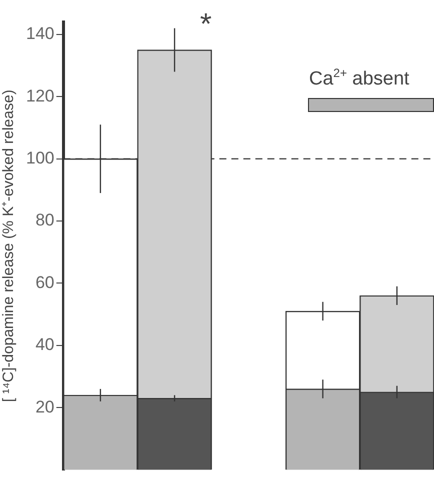 The image size is (434, 482). Describe the element at coordinates (44, 344) in the screenshot. I see `y-tick-label: 40` at that location.